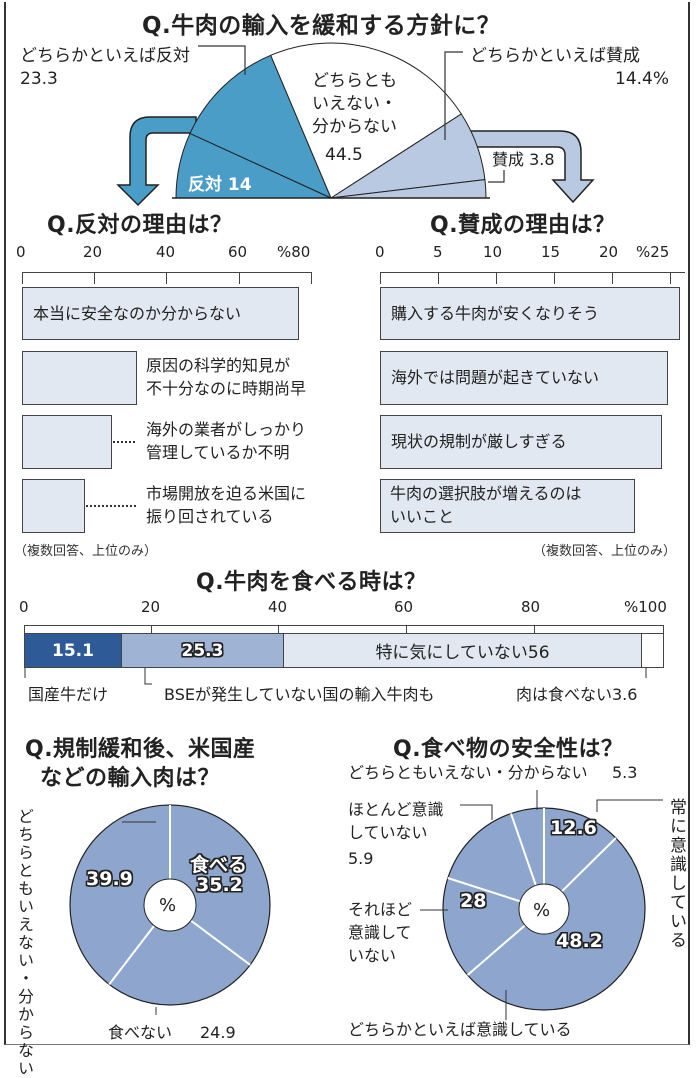 The image size is (696, 1078). I want to click on value-food-unsure: 5.3, so click(625, 772).